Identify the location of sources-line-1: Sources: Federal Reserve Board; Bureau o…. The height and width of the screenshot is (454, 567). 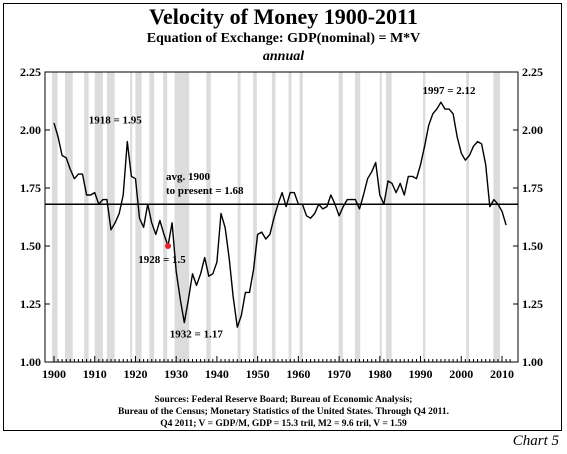
(283, 400).